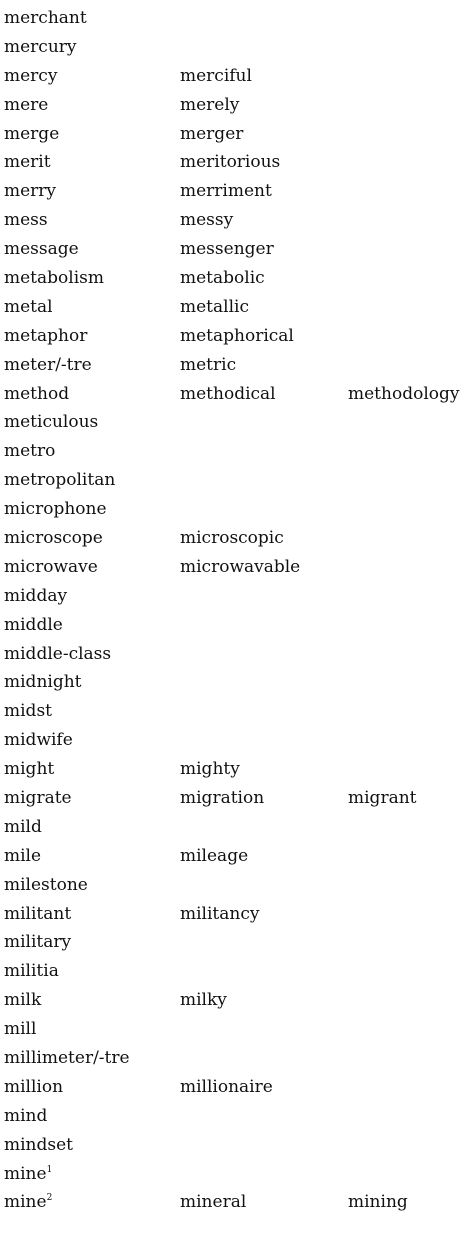 This screenshot has width=472, height=1242. Describe the element at coordinates (58, 653) in the screenshot. I see `headword-text: middle-class` at that location.